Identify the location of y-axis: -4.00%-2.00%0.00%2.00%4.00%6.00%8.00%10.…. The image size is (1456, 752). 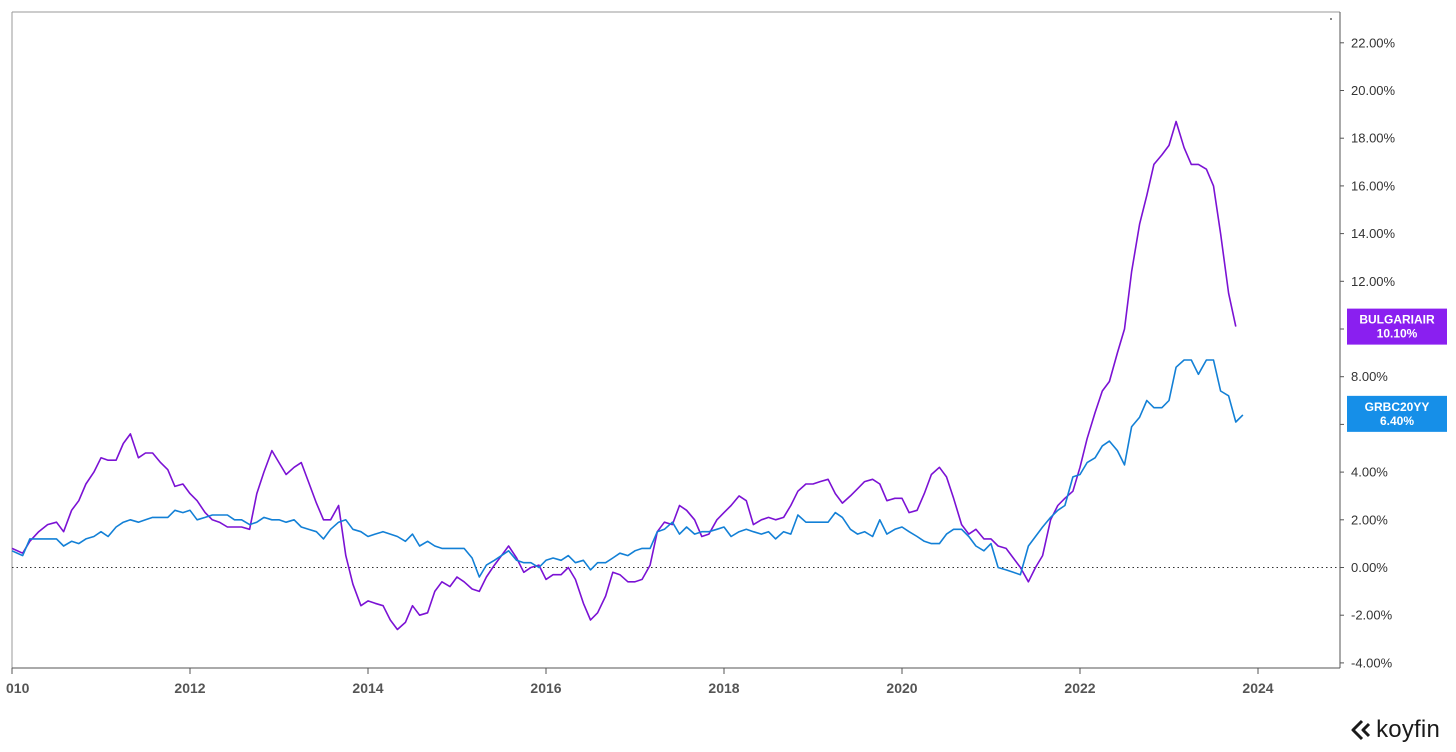
(1368, 352).